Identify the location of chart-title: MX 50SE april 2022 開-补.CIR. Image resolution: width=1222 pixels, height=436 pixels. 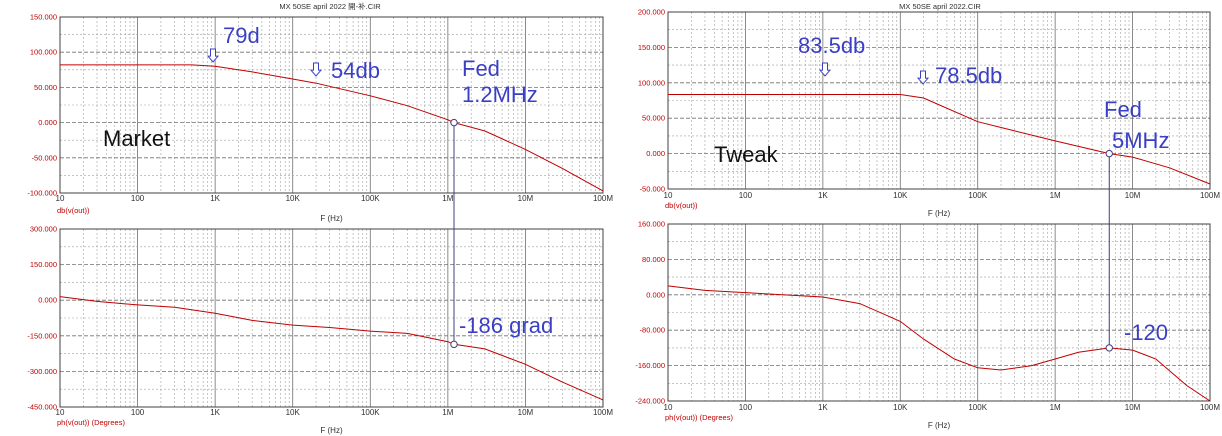
(330, 6).